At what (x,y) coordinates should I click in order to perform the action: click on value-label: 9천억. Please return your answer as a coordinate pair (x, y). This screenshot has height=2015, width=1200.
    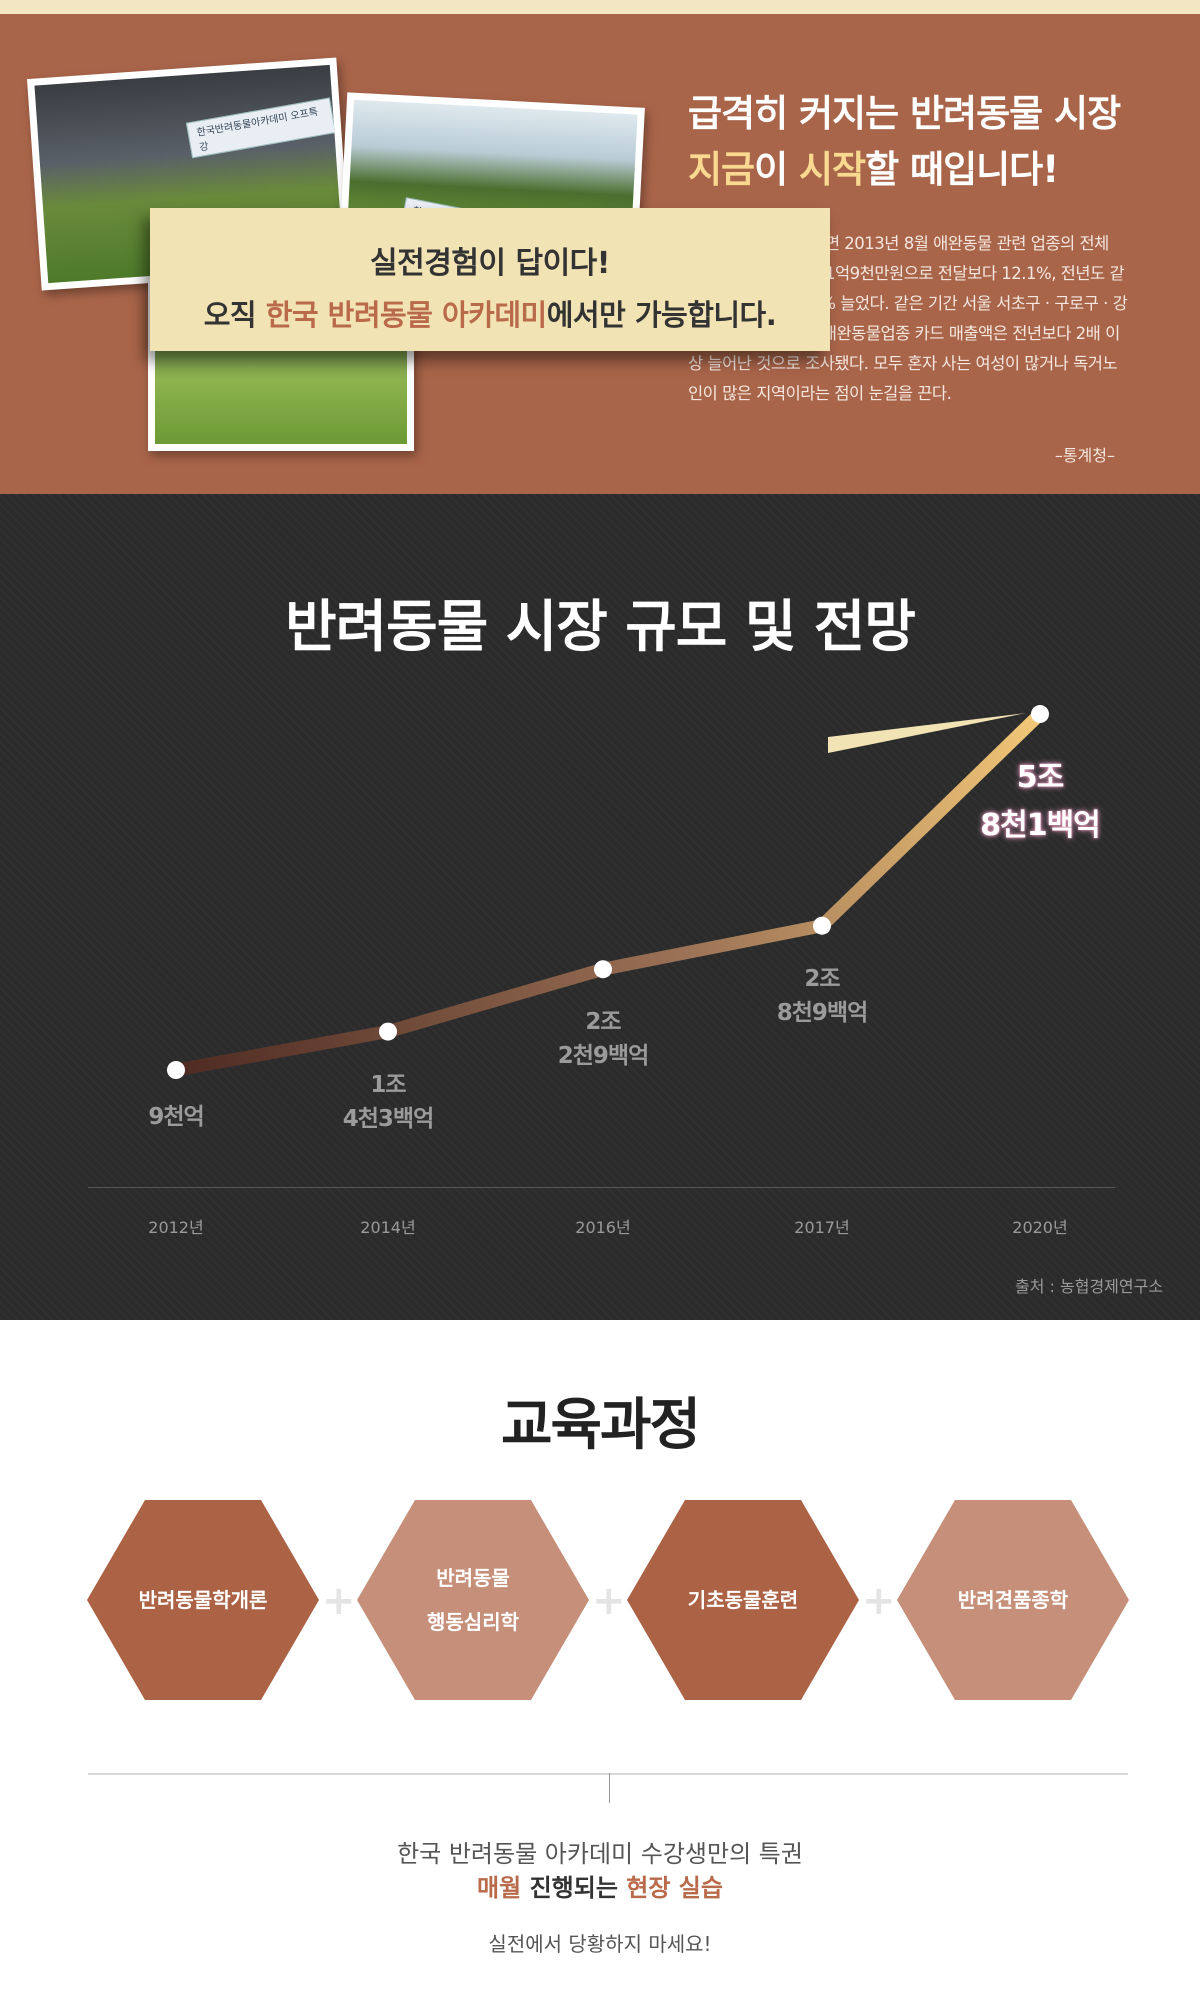
    Looking at the image, I should click on (176, 1117).